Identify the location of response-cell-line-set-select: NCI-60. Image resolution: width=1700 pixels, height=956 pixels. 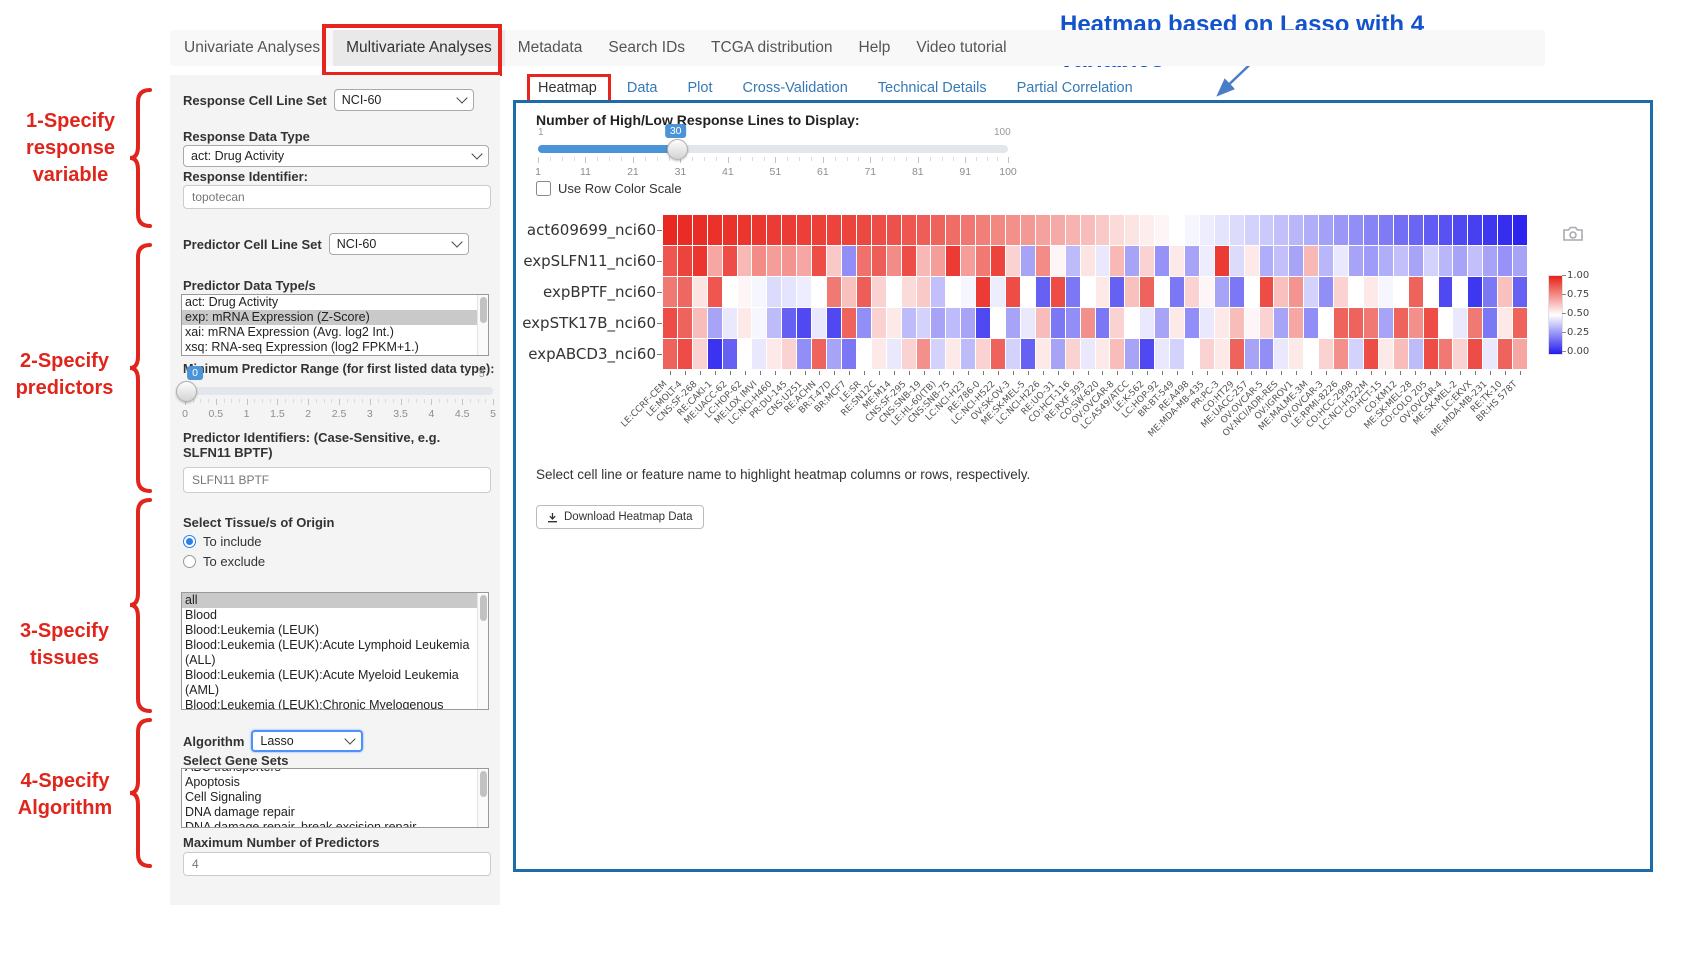
(403, 100).